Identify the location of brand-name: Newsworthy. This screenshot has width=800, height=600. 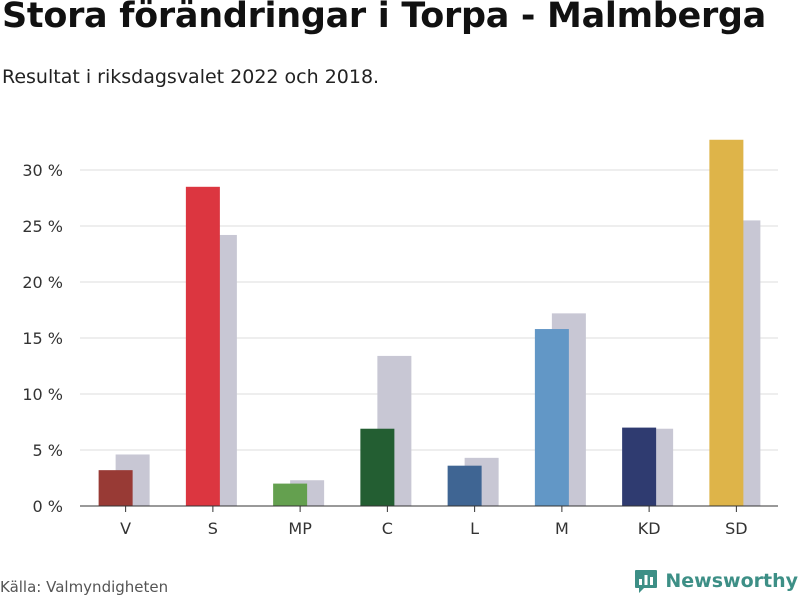
(731, 581).